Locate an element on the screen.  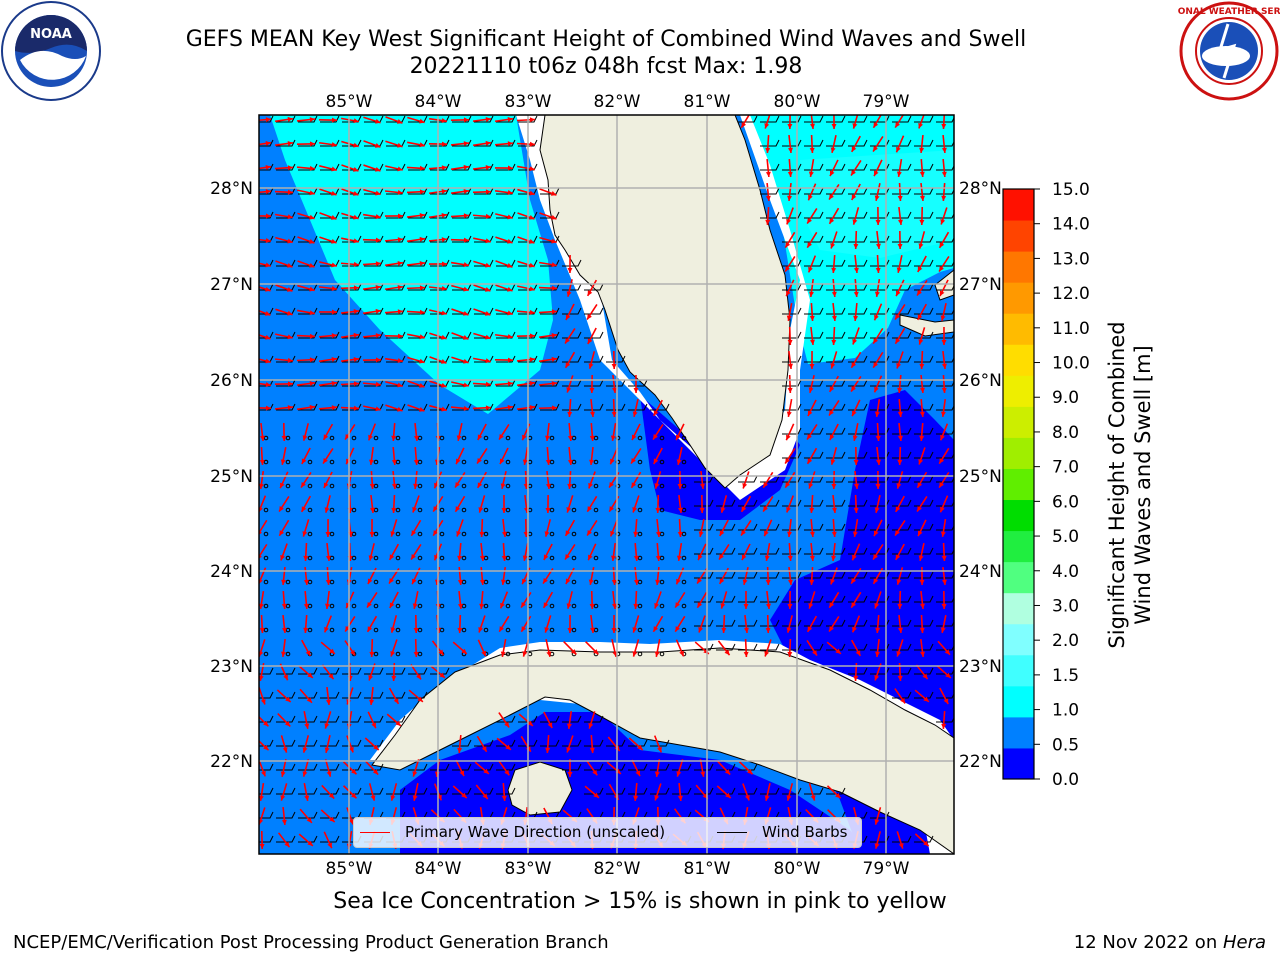
noaa-logo-text: NOAA is located at coordinates (51, 34).